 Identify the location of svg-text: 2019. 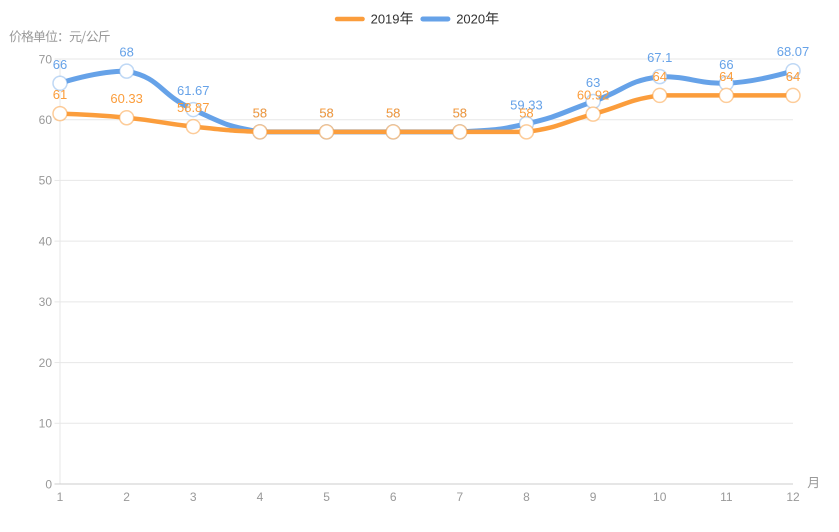
(385, 18).